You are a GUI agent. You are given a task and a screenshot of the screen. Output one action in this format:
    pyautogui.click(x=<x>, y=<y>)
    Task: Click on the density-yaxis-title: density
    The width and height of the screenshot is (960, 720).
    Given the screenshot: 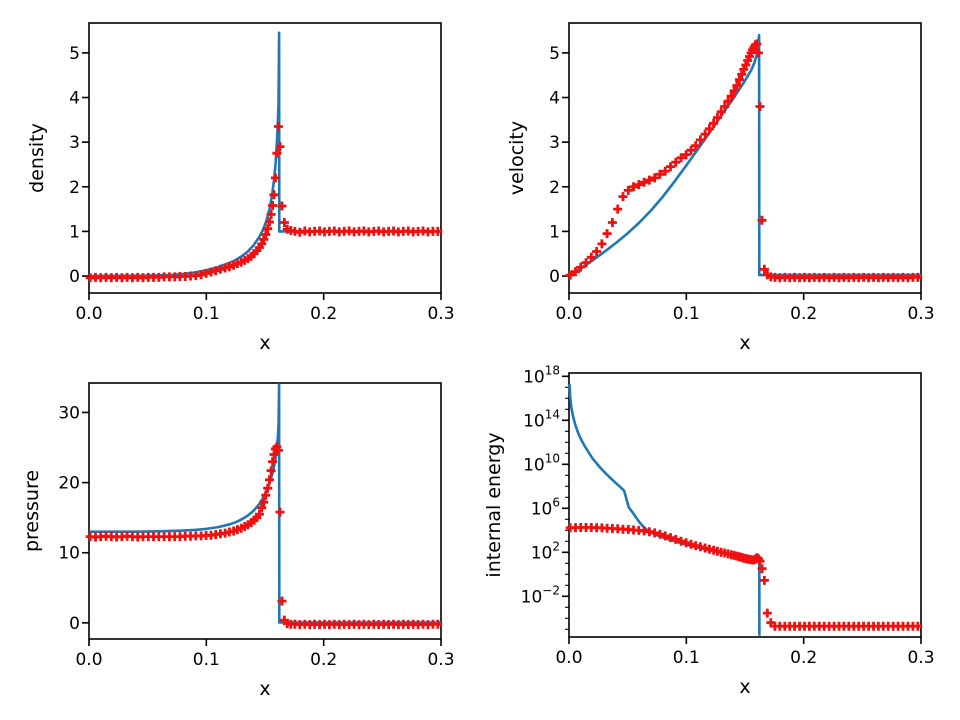 What is the action you would take?
    pyautogui.click(x=37, y=158)
    